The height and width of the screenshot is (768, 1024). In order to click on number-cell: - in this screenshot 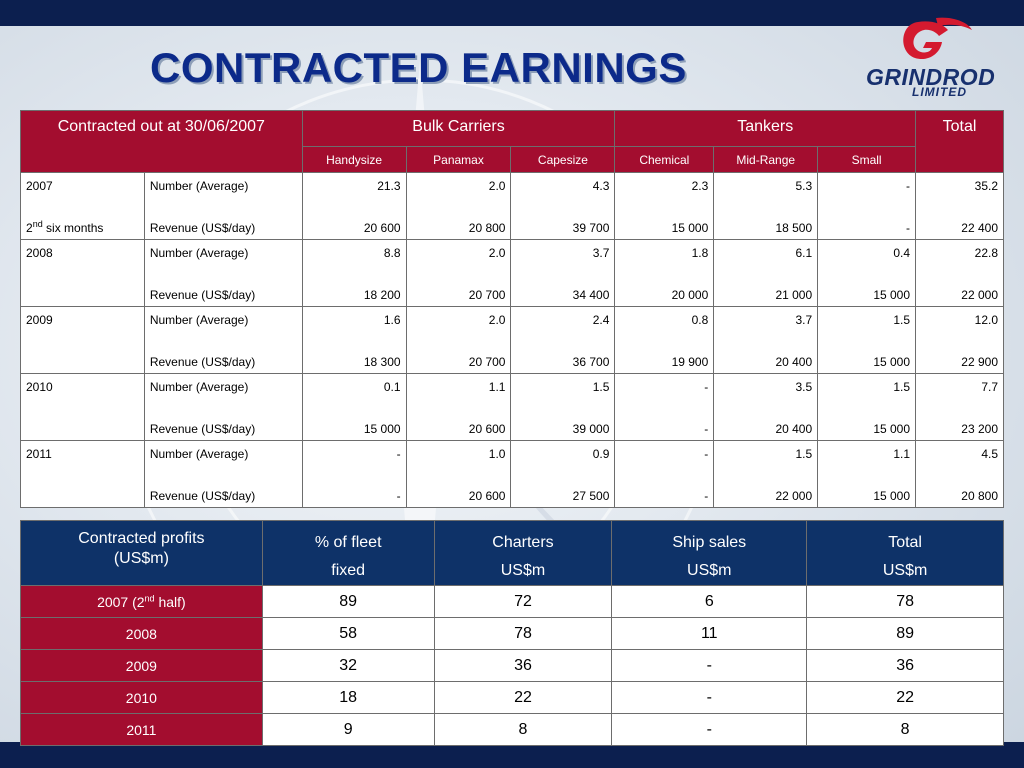, I will do `click(354, 460)`.